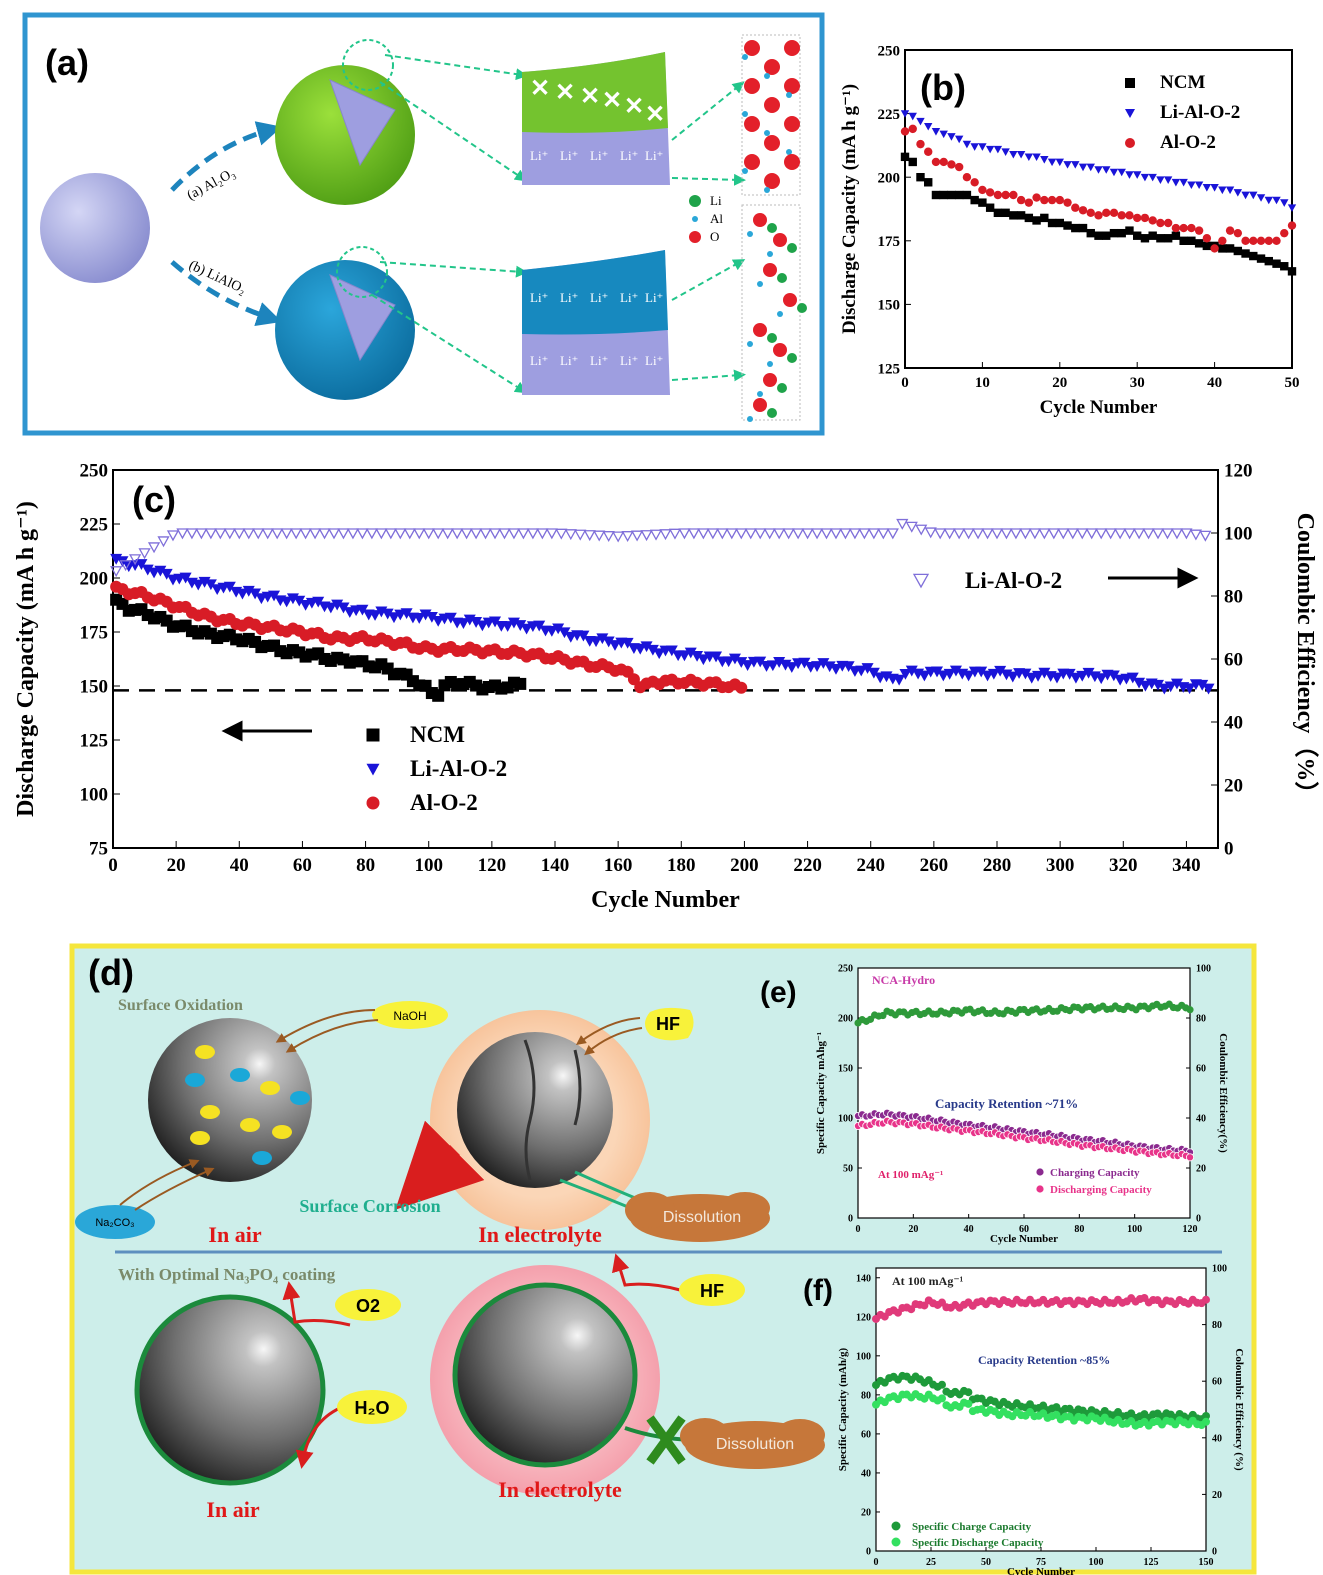 The height and width of the screenshot is (1575, 1323). I want to click on y2-tick-label: 60, so click(1217, 1382).